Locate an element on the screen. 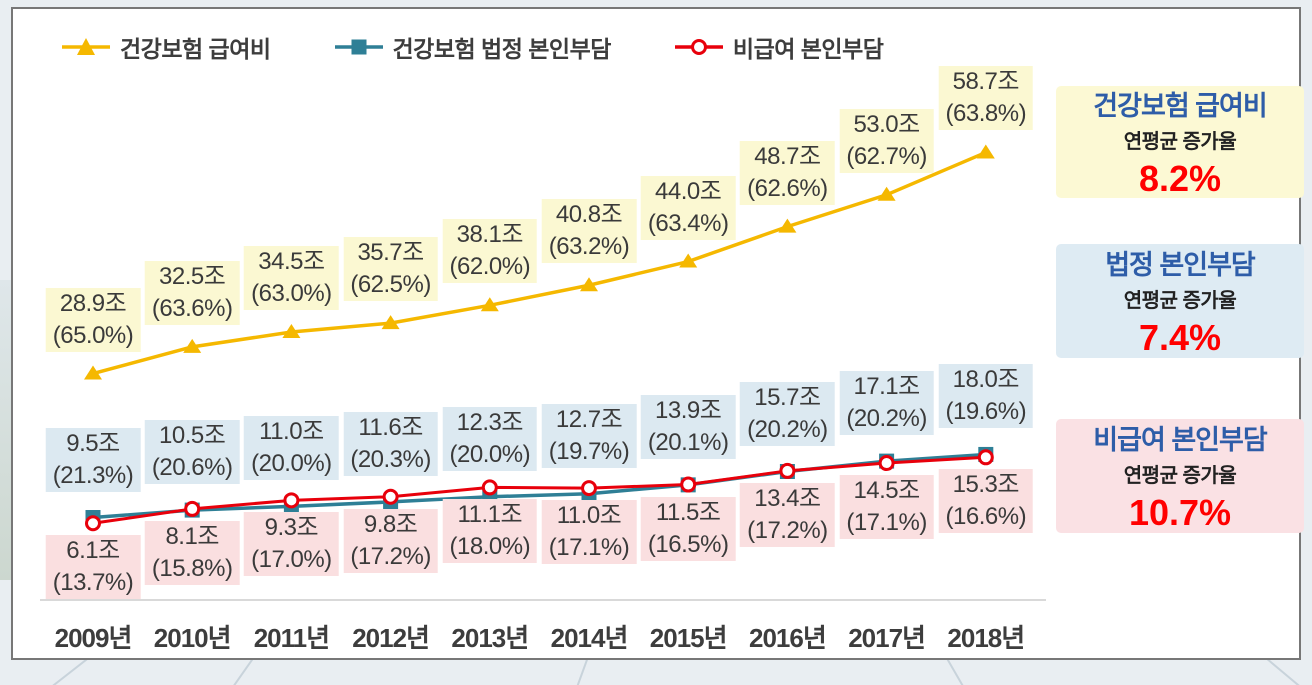  data-label: 11.0조 (20.0%) is located at coordinates (291, 448).